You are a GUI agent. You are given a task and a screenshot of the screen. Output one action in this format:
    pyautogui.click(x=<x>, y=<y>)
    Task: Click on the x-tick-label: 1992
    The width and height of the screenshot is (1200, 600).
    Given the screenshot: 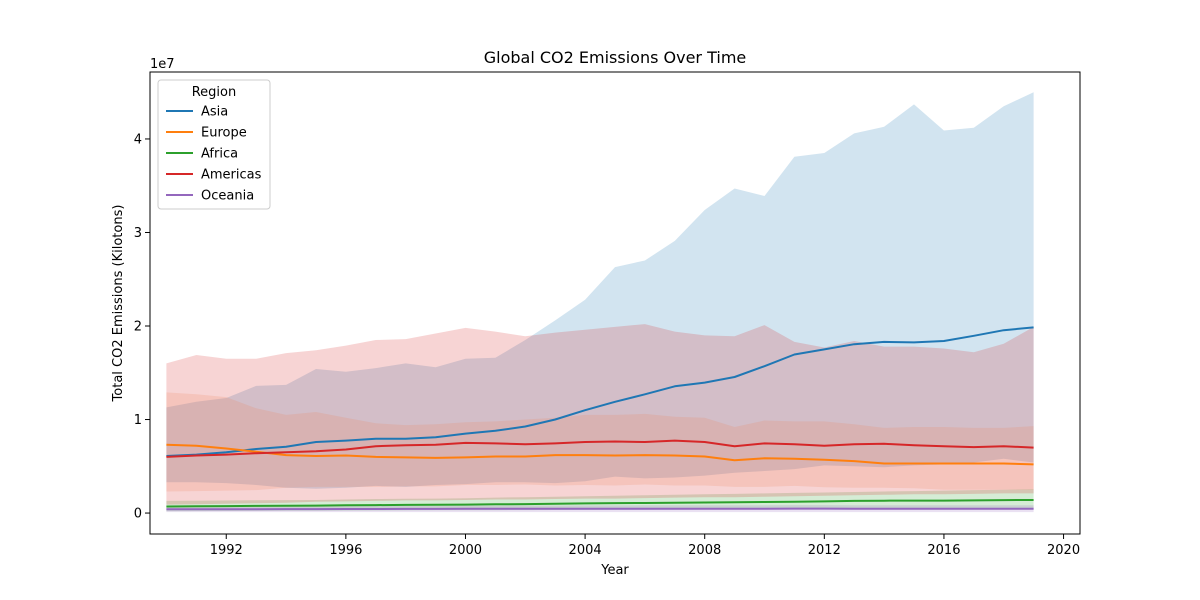 What is the action you would take?
    pyautogui.click(x=226, y=550)
    